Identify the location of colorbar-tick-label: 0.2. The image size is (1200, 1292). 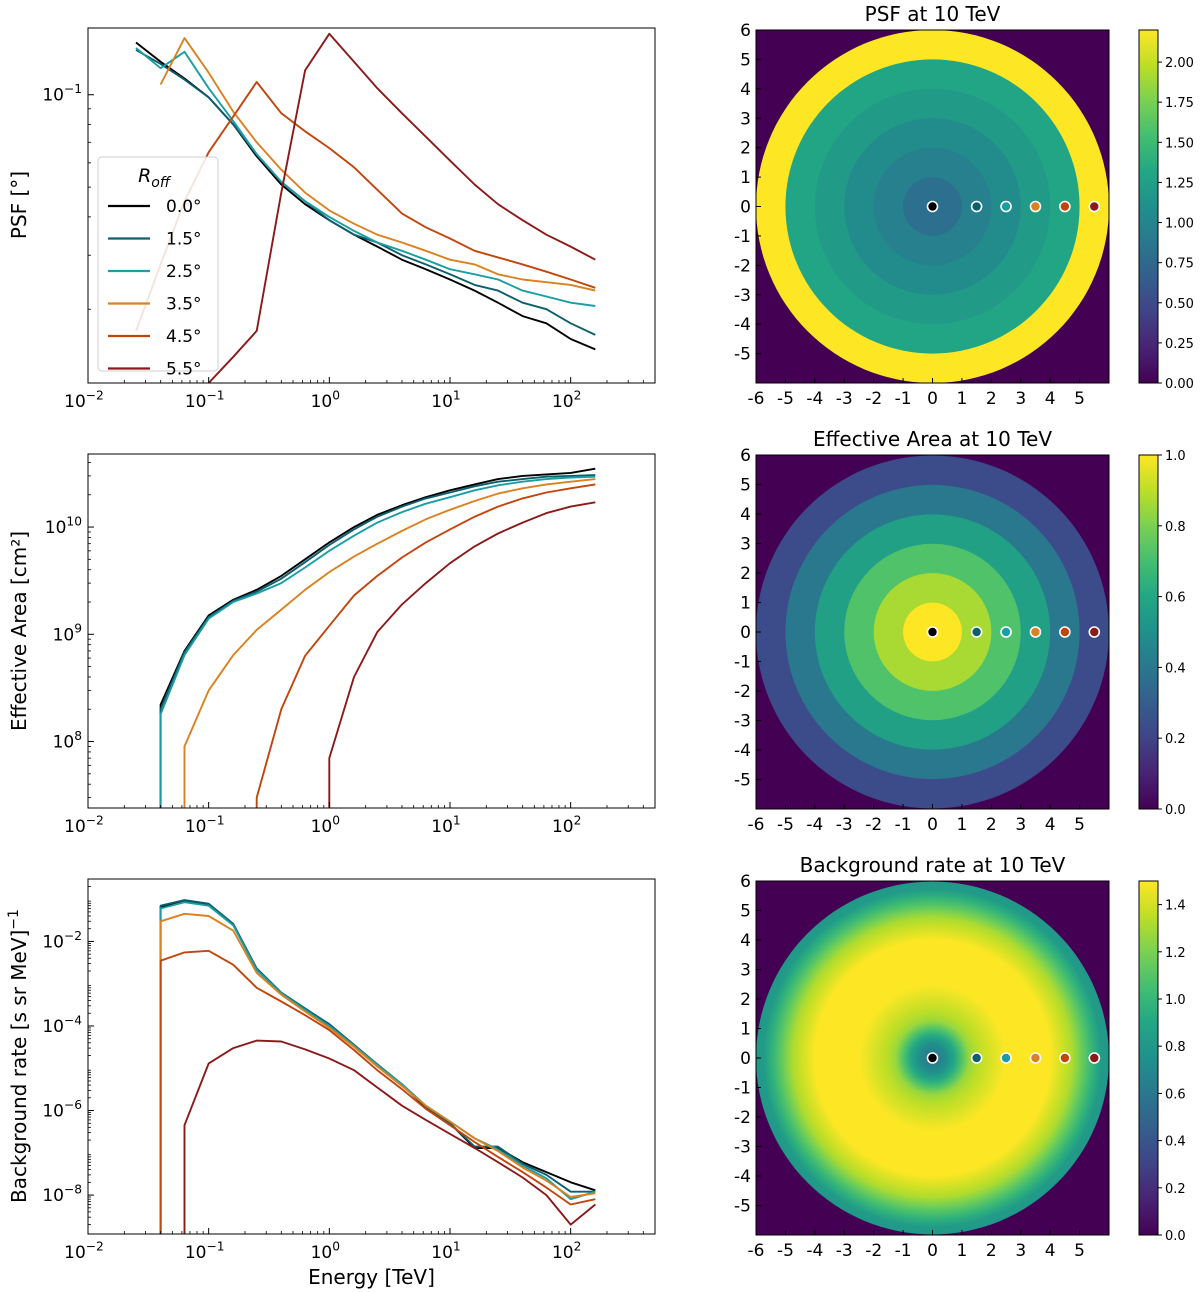
(1175, 1189).